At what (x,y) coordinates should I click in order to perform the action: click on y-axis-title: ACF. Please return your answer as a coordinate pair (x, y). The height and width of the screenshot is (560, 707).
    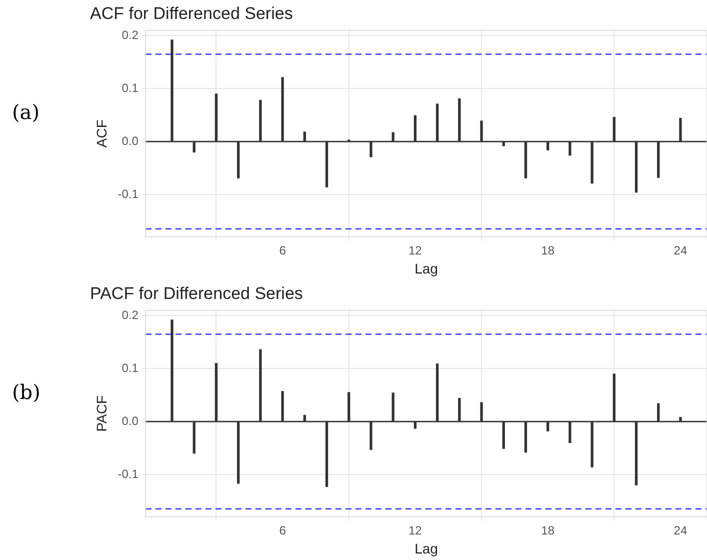
    Looking at the image, I should click on (101, 134).